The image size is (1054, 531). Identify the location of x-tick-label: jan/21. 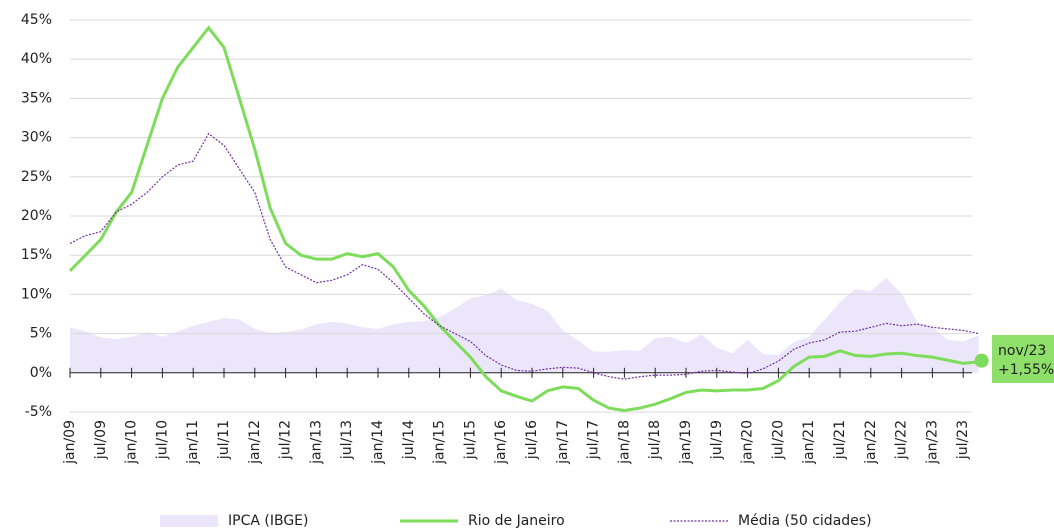
(809, 442).